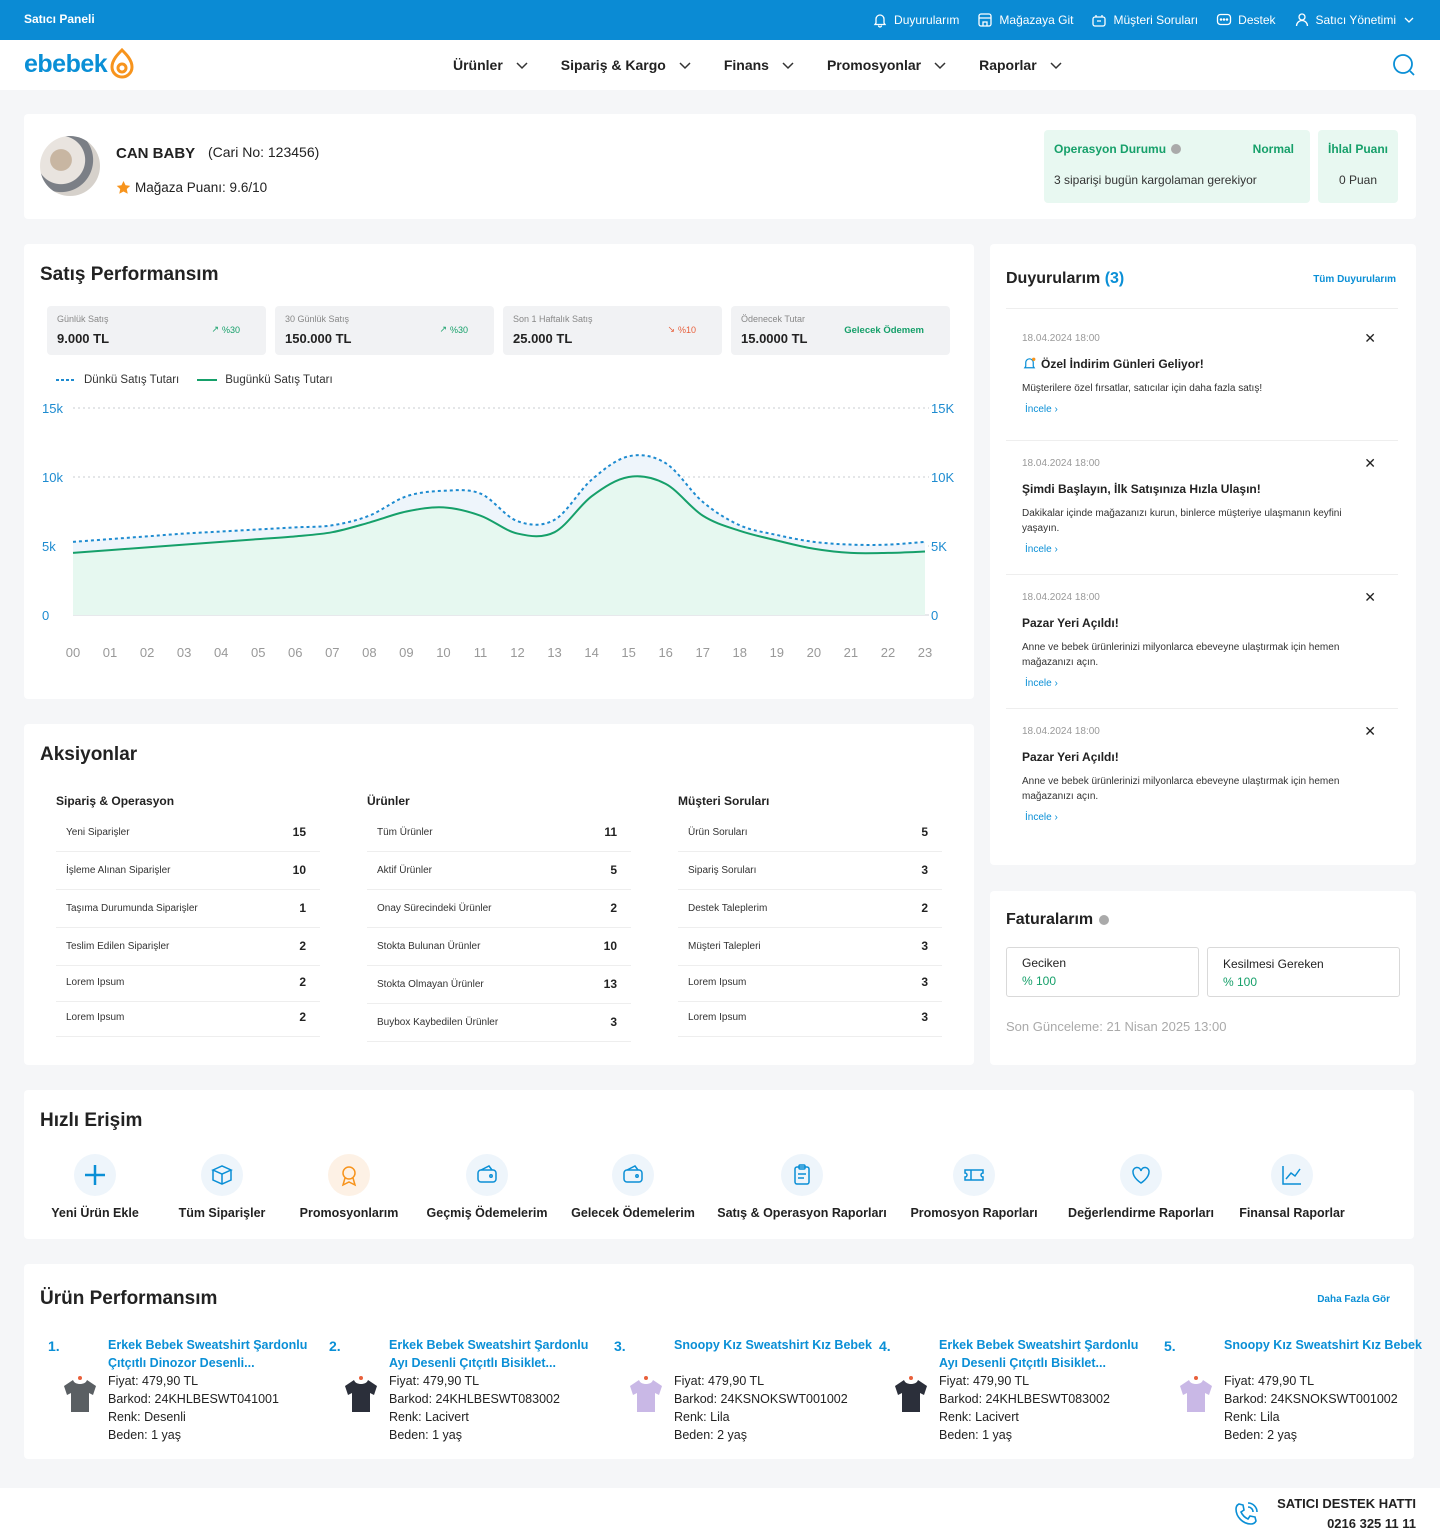 Image resolution: width=1440 pixels, height=1539 pixels. Describe the element at coordinates (123, 187) in the screenshot. I see `star-icon` at that location.